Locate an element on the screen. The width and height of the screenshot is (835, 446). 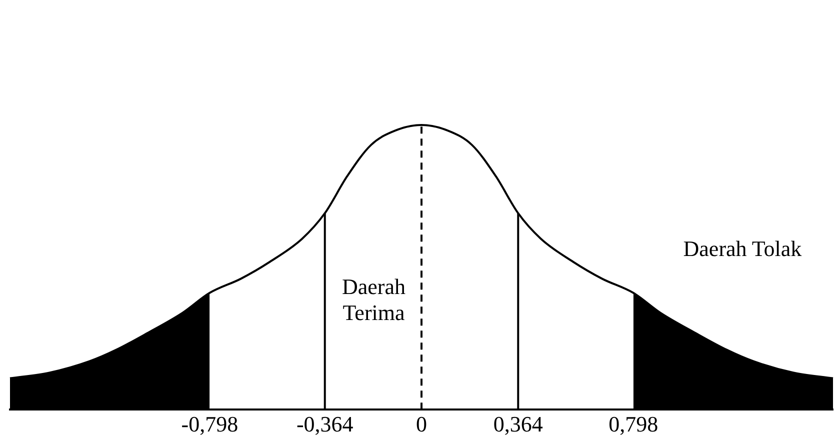
x-tick-label: 0,798 is located at coordinates (633, 424).